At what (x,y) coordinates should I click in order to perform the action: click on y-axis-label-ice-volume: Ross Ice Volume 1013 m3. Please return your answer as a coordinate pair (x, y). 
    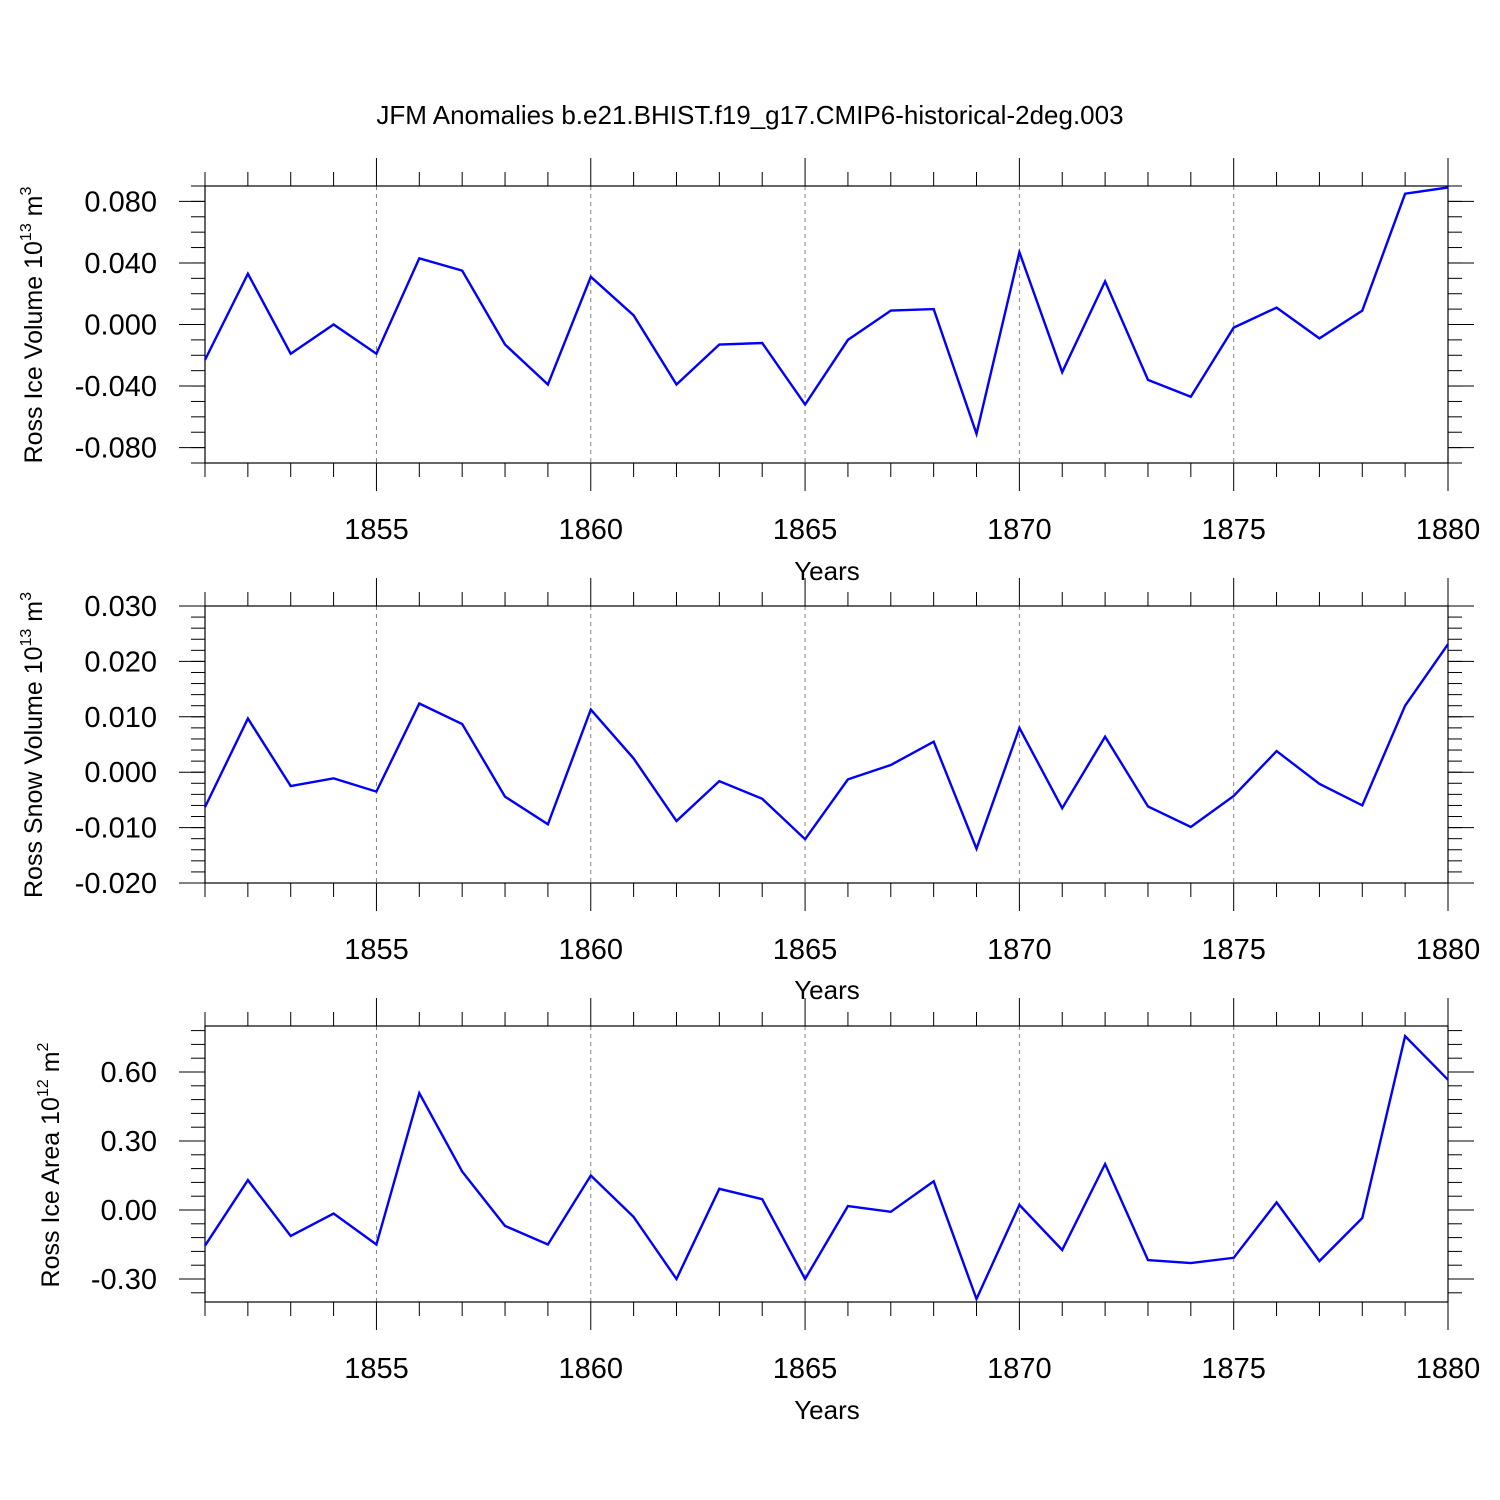
    Looking at the image, I should click on (33, 324).